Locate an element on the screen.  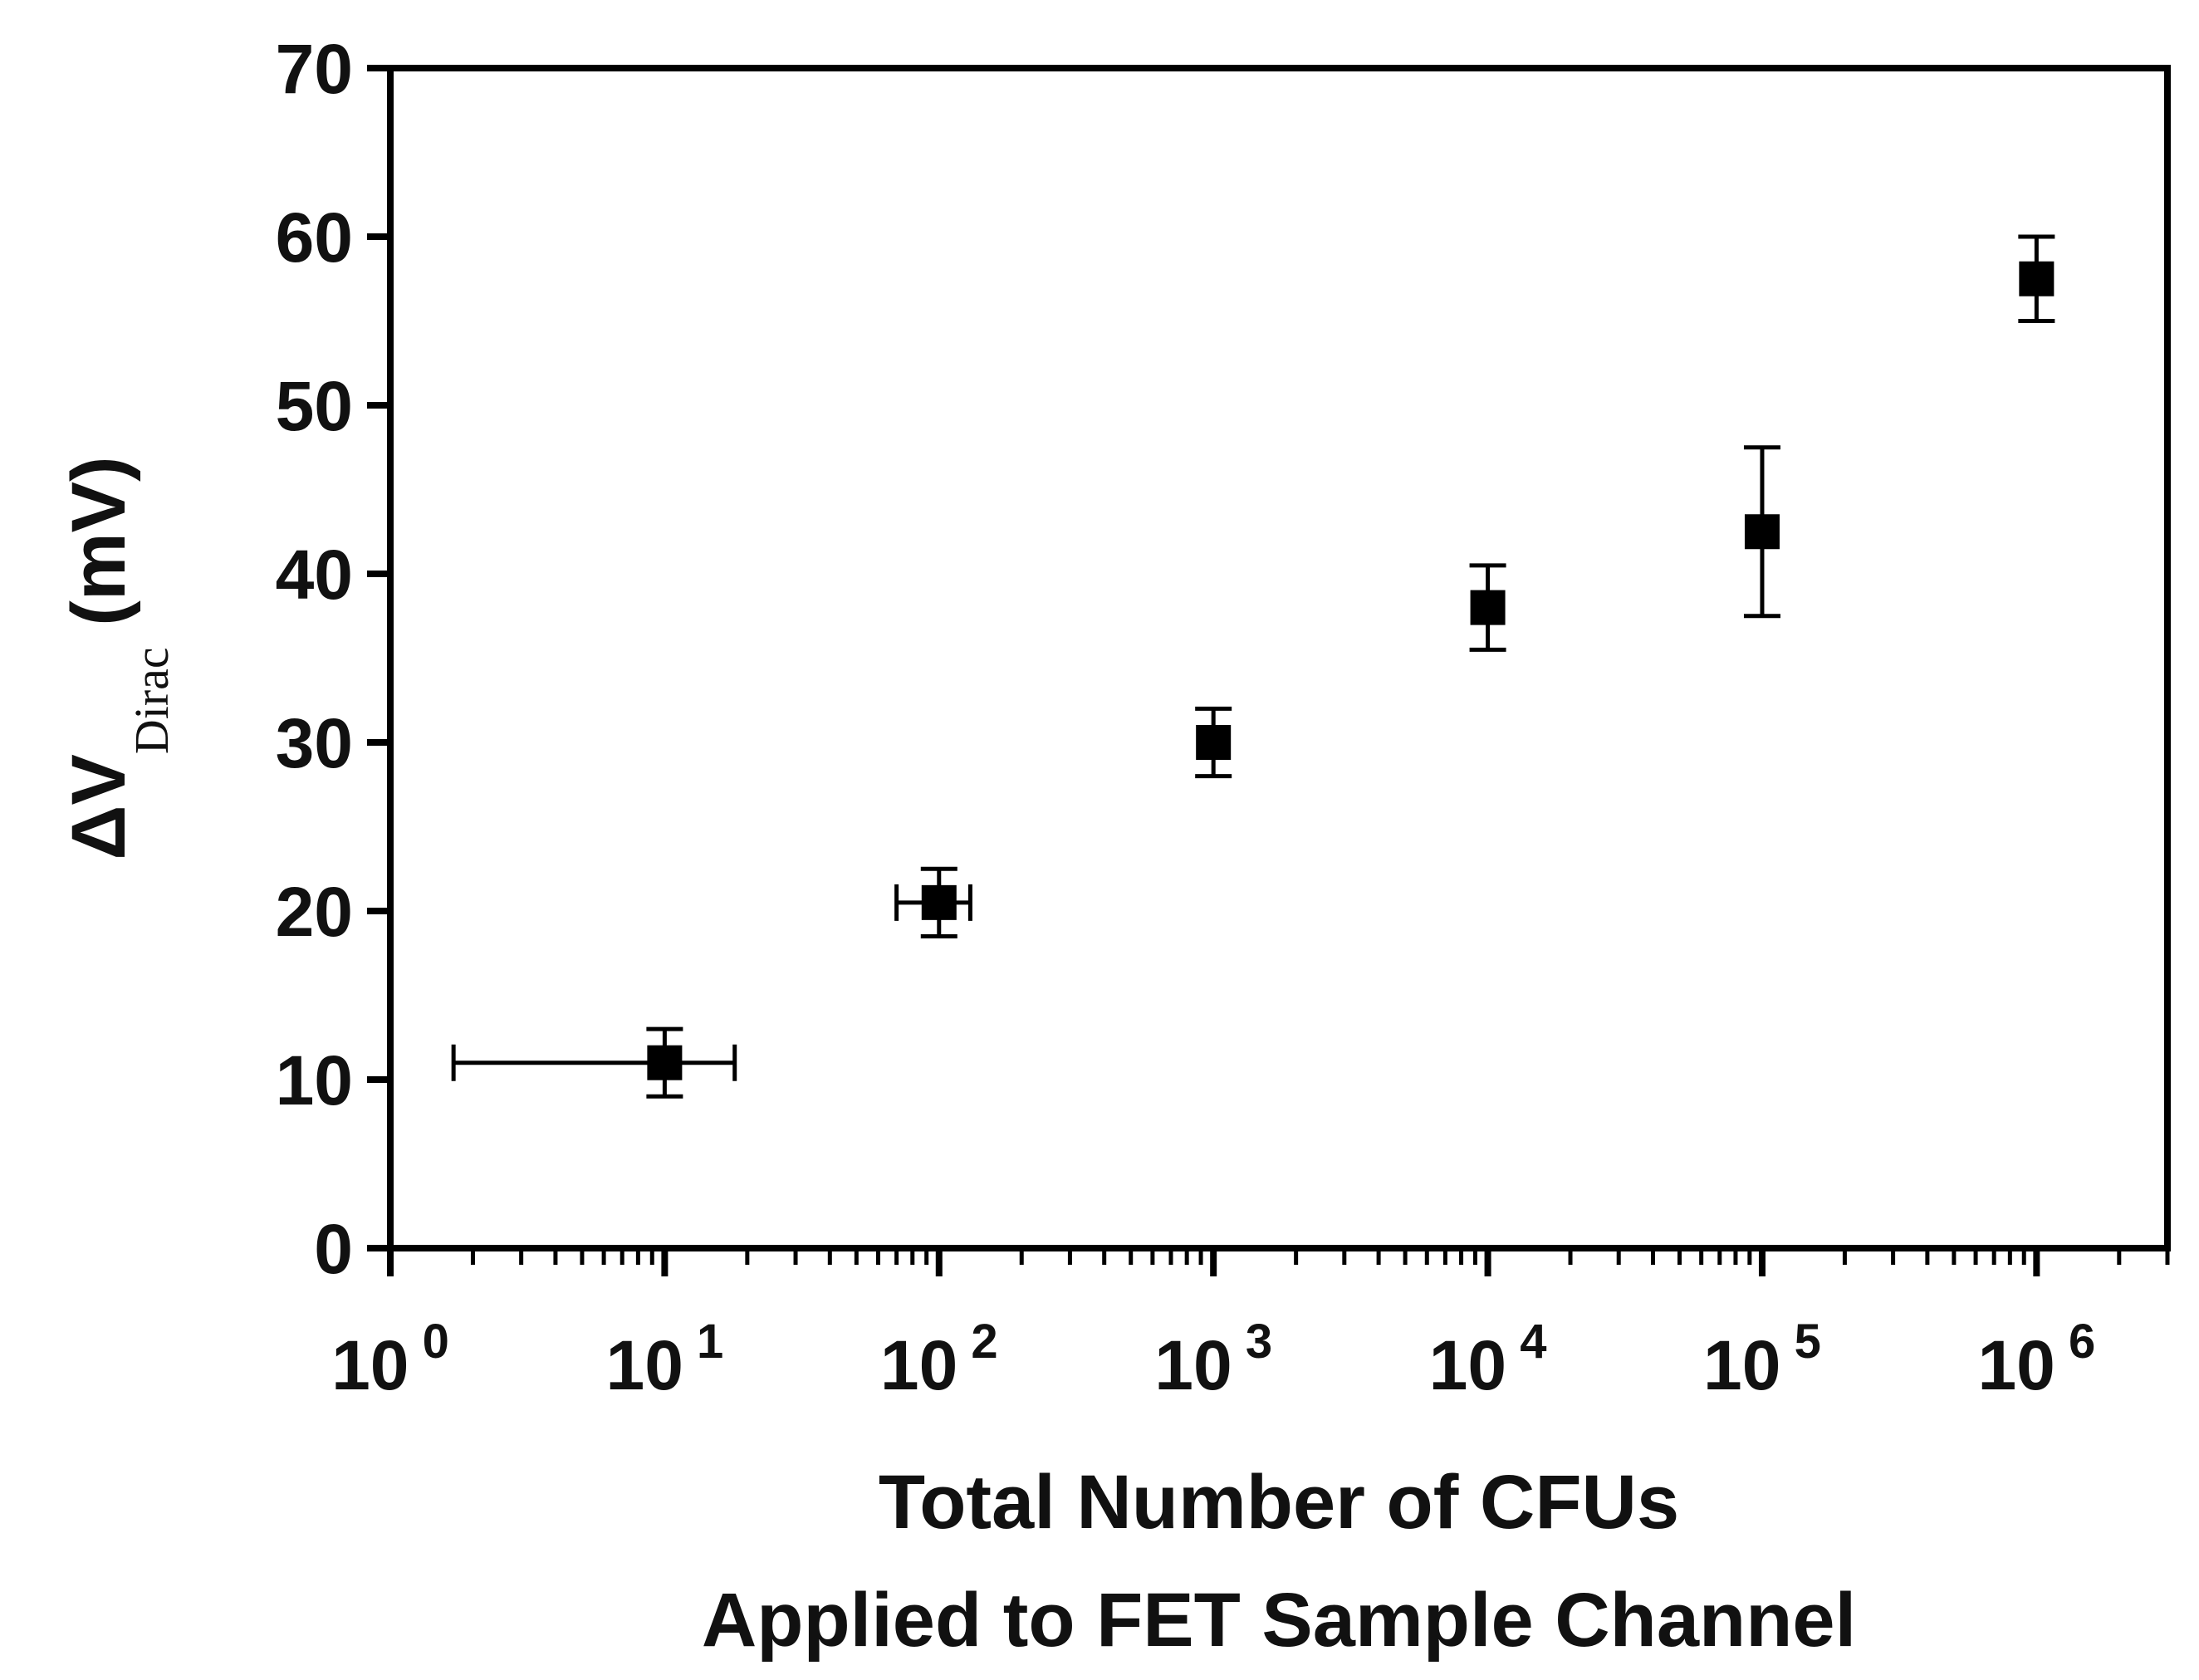
x-axis-title-line: Applied to FET Sample Channel is located at coordinates (1279, 1620).